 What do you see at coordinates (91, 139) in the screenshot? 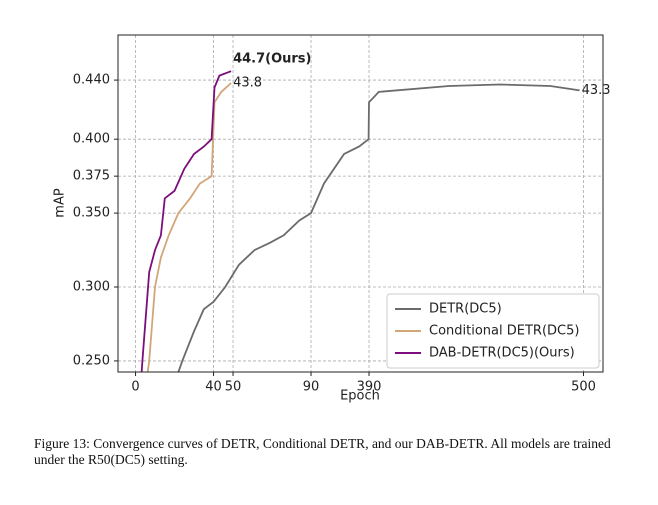
I see `y-tick-label: 0.400` at bounding box center [91, 139].